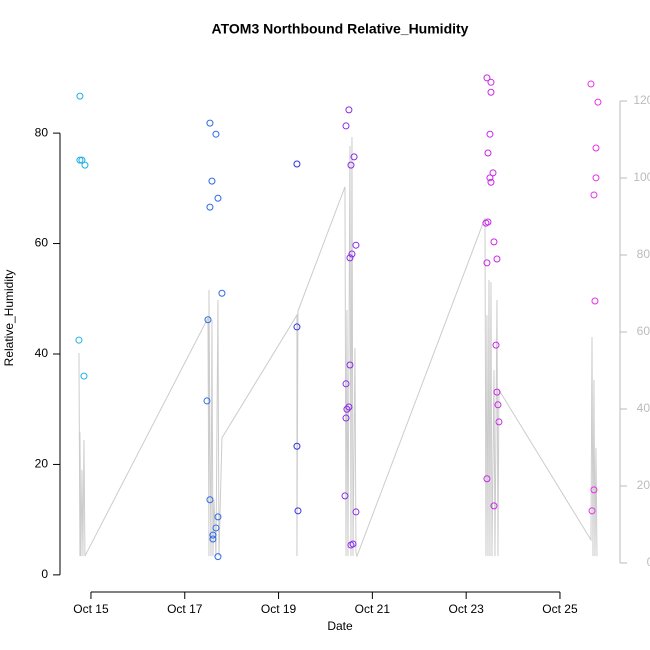 The image size is (650, 650). Describe the element at coordinates (42, 353) in the screenshot. I see `y-tick-label: 40` at that location.